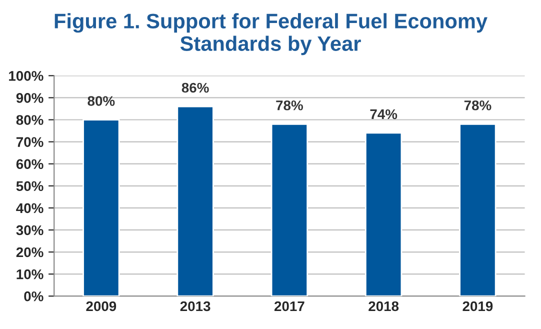 Image resolution: width=541 pixels, height=329 pixels. Describe the element at coordinates (477, 306) in the screenshot. I see `x-tick-label: 2019` at that location.